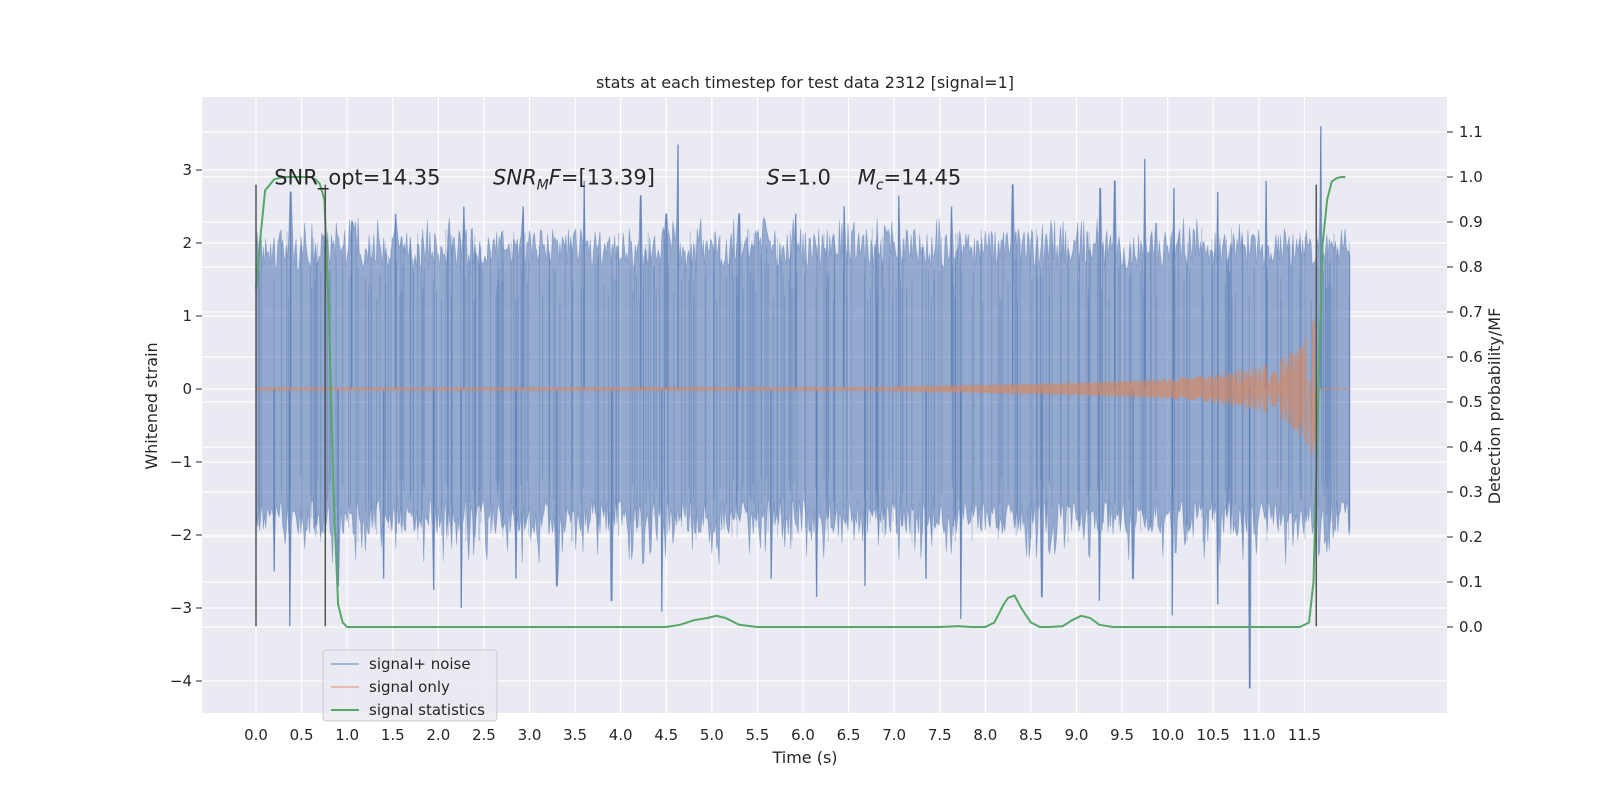 The width and height of the screenshot is (1600, 800). I want to click on x-tick-label: 2.0, so click(438, 735).